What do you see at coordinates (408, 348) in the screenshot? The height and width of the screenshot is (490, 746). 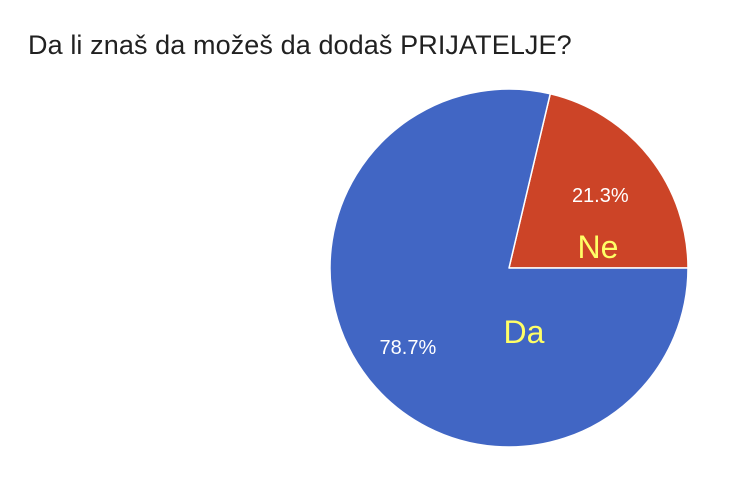 I see `pie-percent-label-da: 78.7%` at bounding box center [408, 348].